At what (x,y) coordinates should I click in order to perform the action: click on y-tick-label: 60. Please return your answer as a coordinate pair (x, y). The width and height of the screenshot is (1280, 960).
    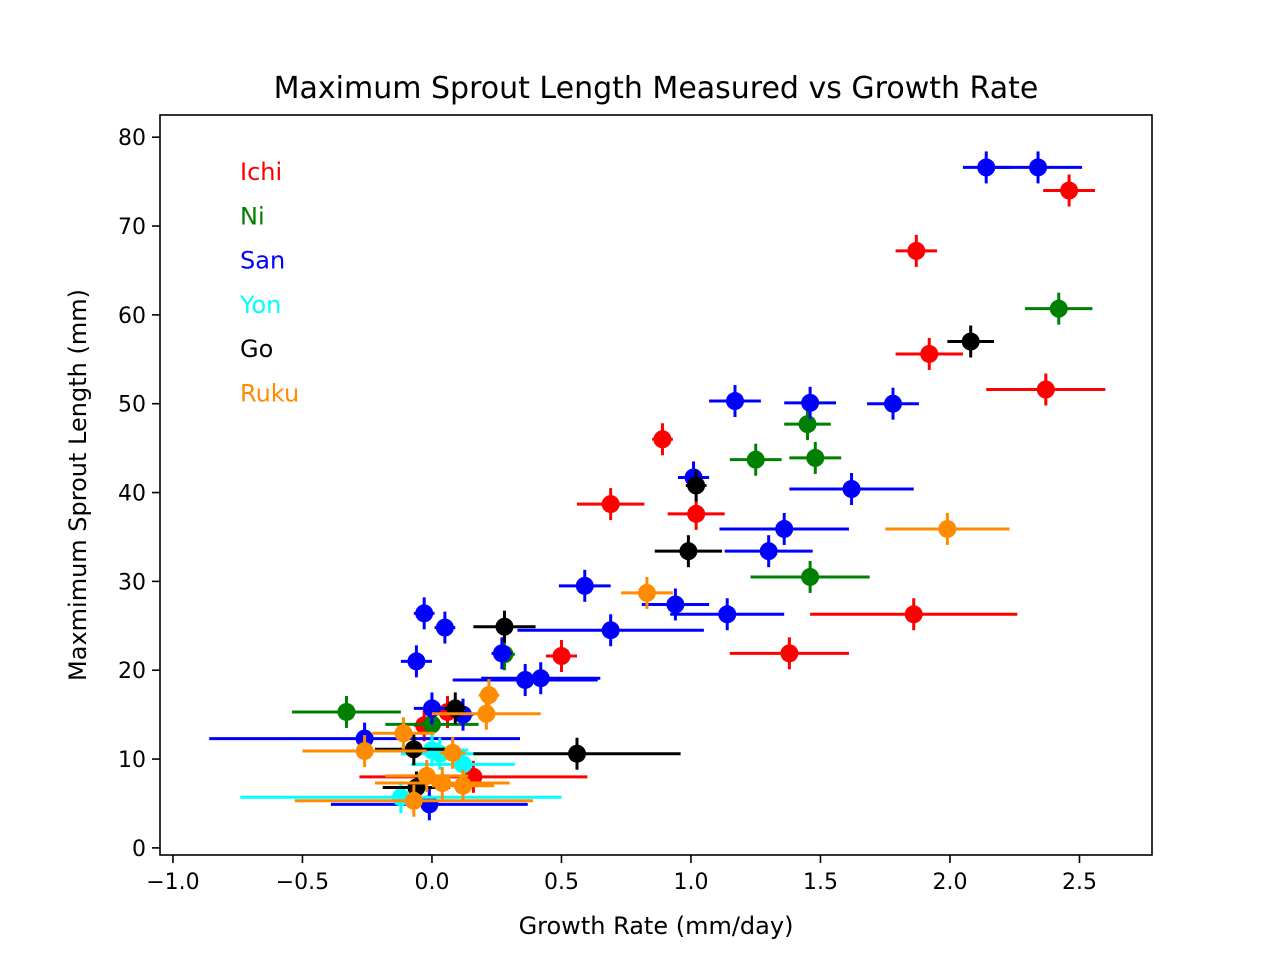
    Looking at the image, I should click on (132, 316).